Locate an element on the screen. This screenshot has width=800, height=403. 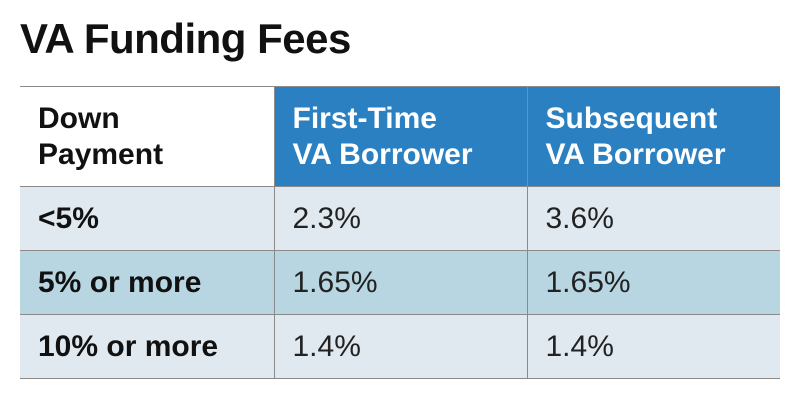
row-first-time-fee: 2.3% is located at coordinates (401, 218).